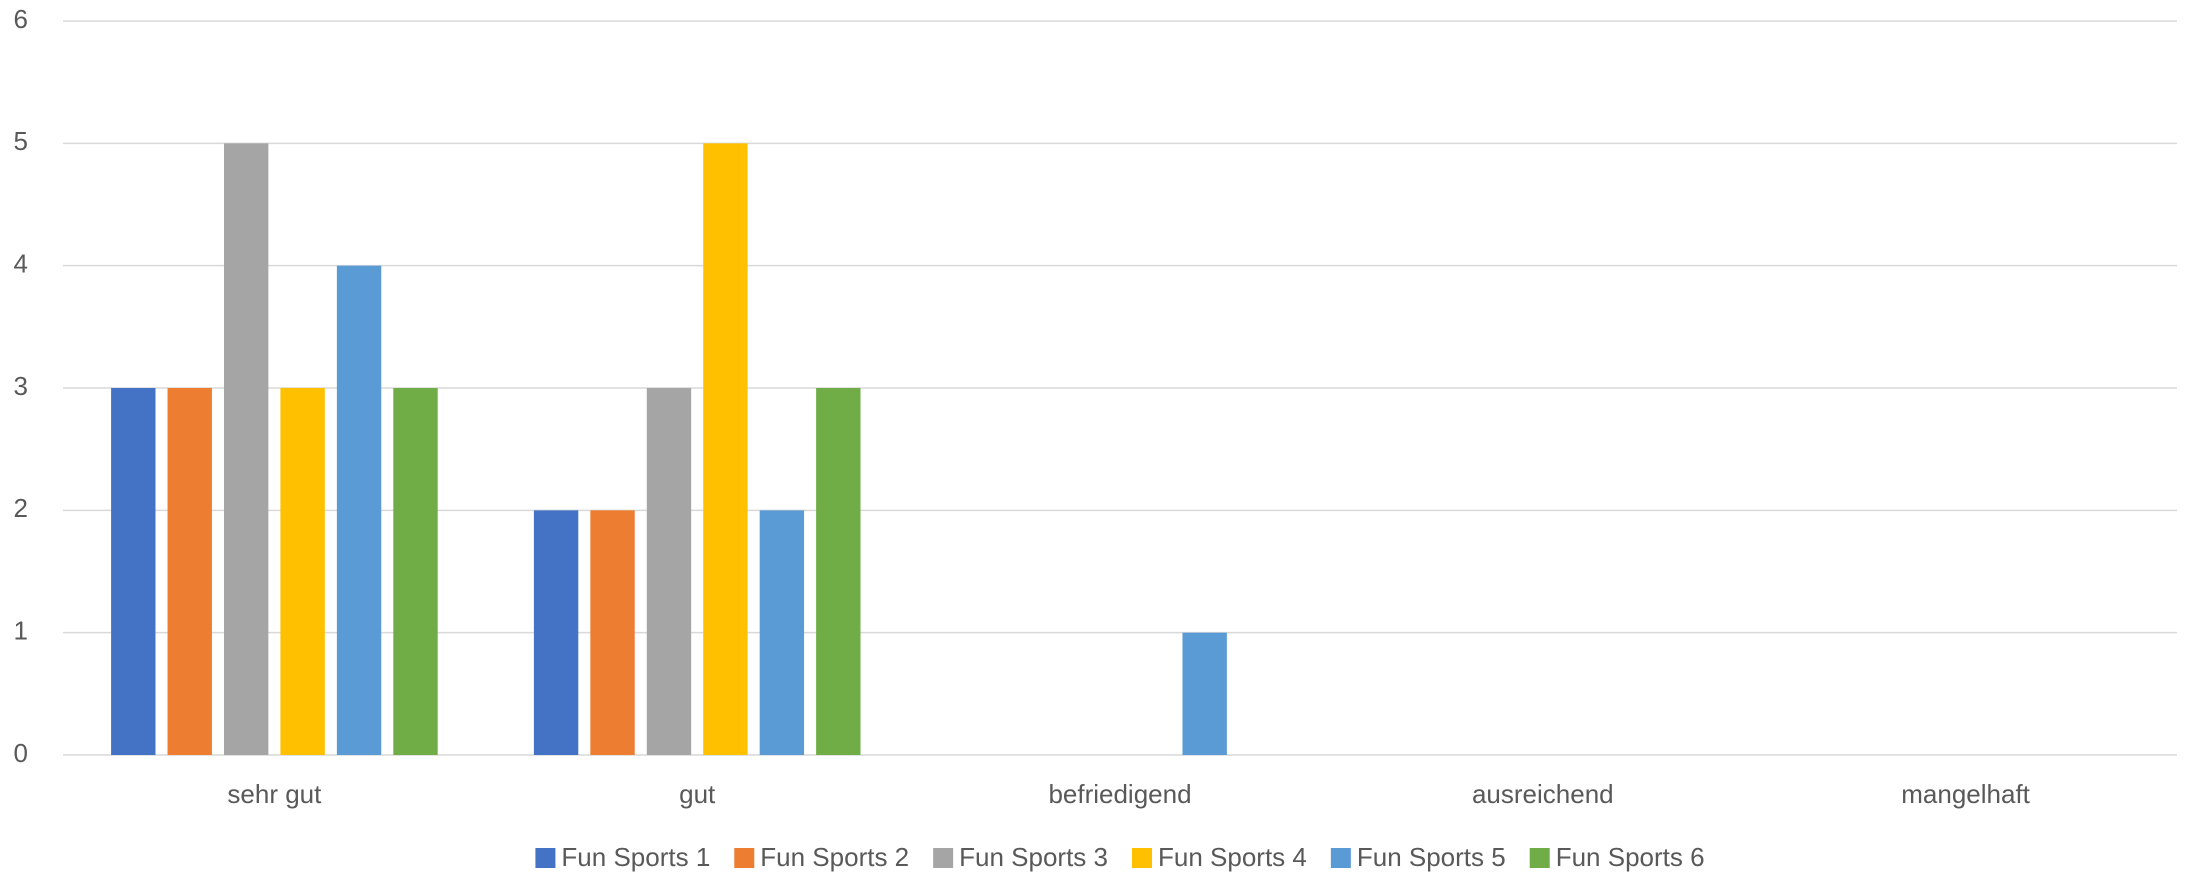  I want to click on y-tick-label: 2, so click(21, 508).